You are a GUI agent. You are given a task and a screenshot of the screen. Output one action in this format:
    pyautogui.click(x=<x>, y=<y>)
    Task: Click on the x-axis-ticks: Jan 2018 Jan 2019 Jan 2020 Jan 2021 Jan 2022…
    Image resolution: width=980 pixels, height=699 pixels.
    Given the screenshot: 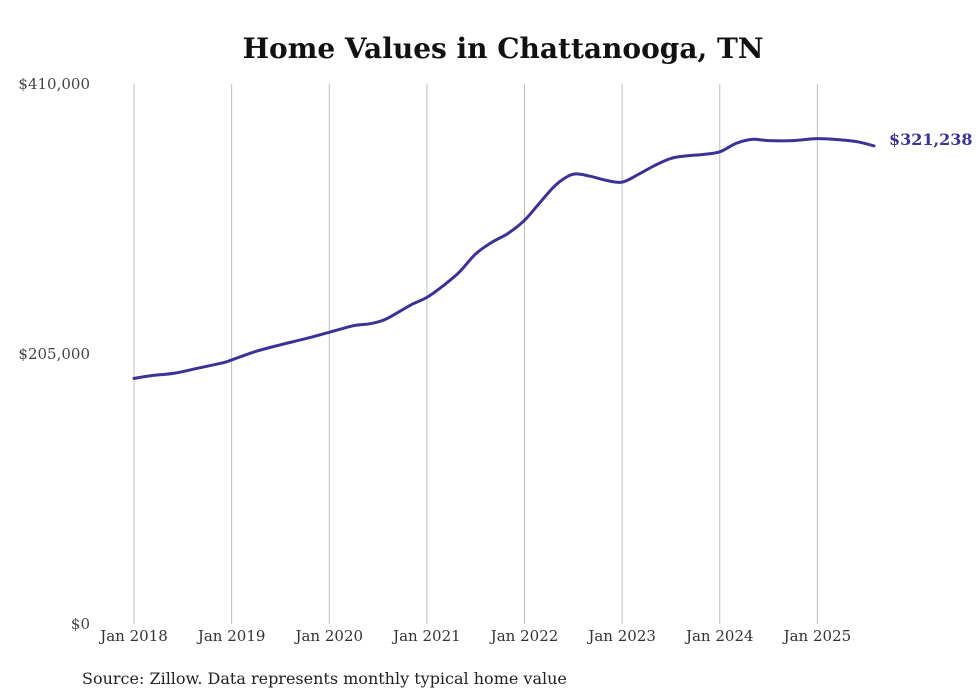 What is the action you would take?
    pyautogui.click(x=474, y=636)
    